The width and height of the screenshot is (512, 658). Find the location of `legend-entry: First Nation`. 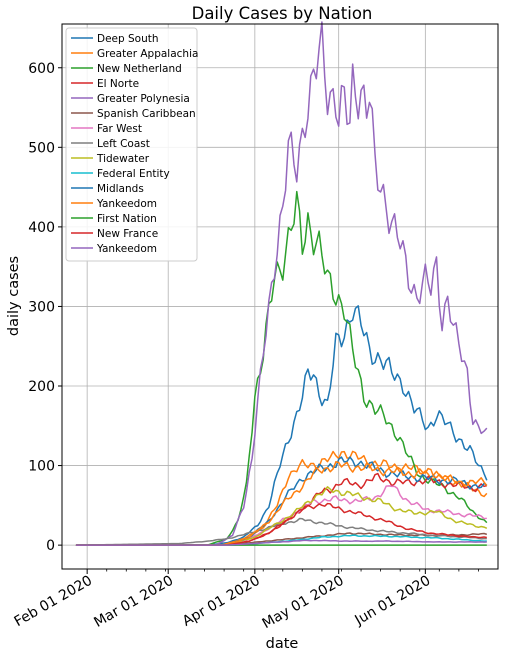

legend-entry: First Nation is located at coordinates (127, 219).